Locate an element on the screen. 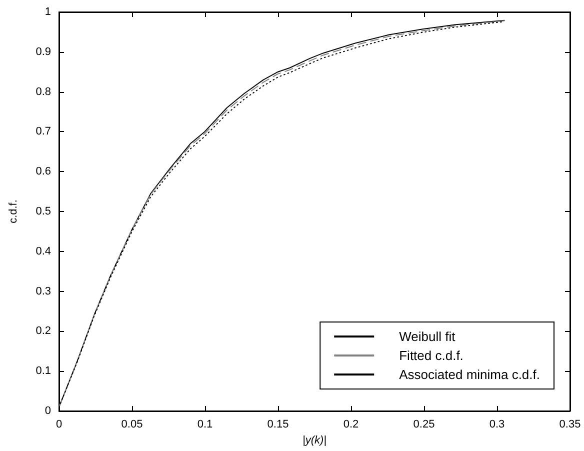  x-tick-label: 0.05 is located at coordinates (132, 424).